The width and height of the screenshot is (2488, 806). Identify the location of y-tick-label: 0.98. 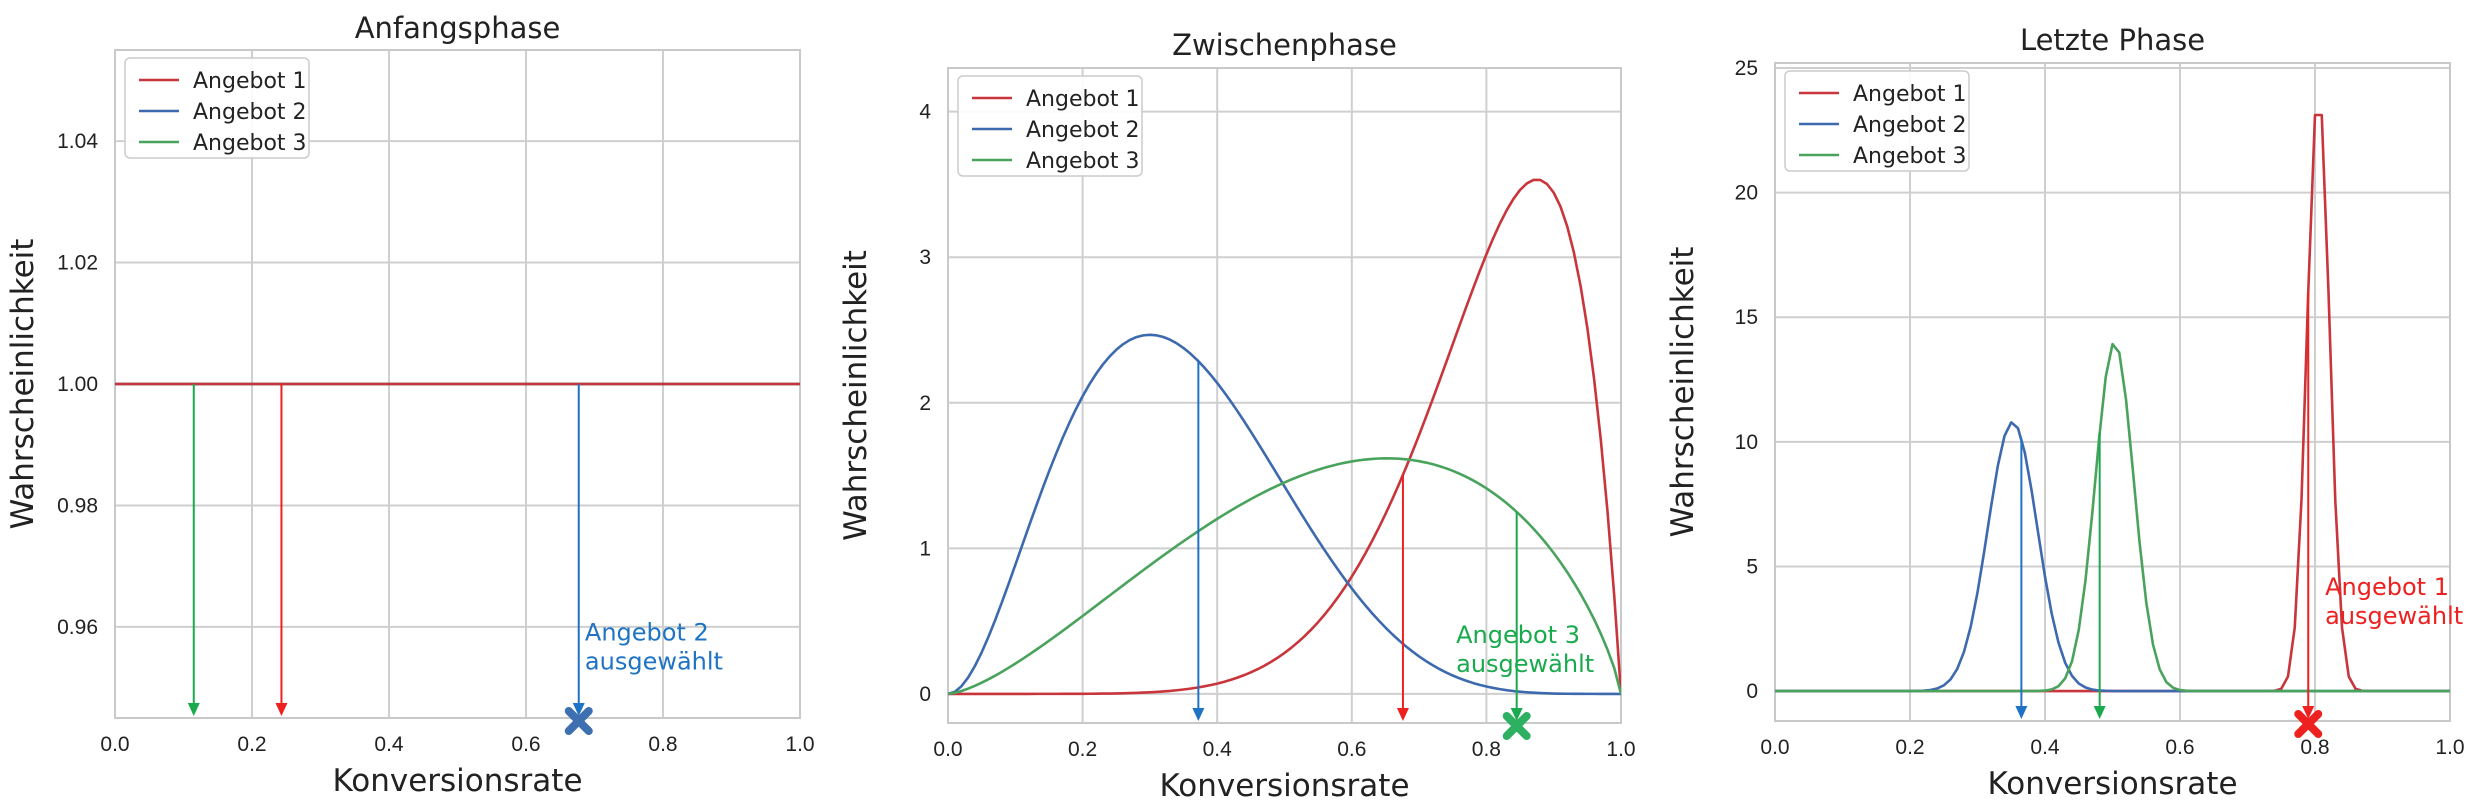
(77, 505).